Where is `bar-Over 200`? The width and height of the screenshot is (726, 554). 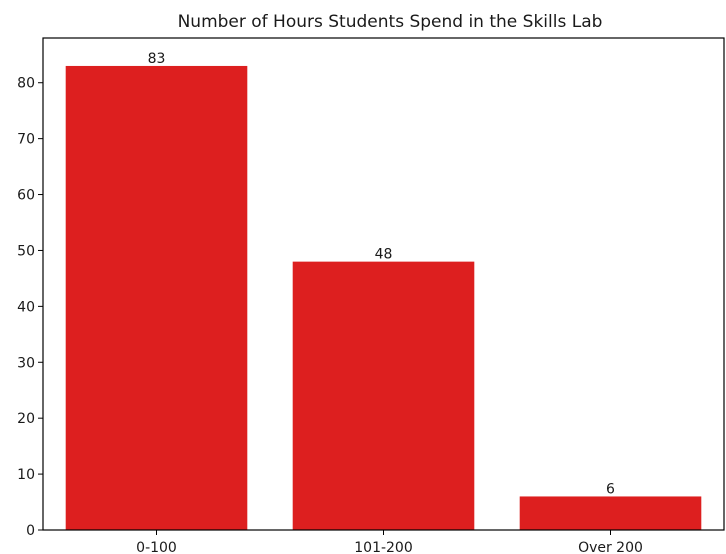
bar-Over 200 is located at coordinates (610, 513).